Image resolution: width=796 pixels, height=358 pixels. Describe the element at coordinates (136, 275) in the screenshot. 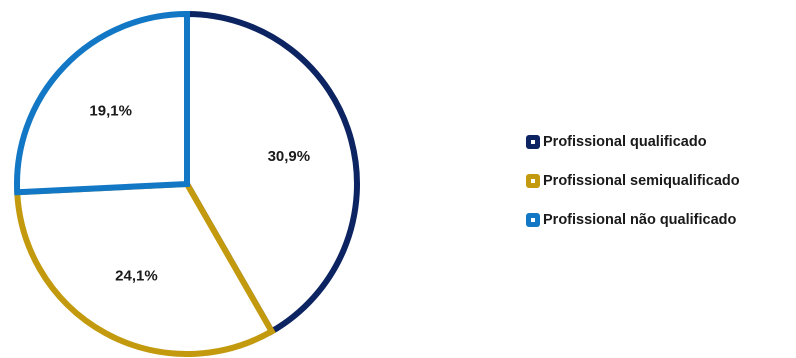

I see `pie-label-semiqualificado: 24,1%` at that location.